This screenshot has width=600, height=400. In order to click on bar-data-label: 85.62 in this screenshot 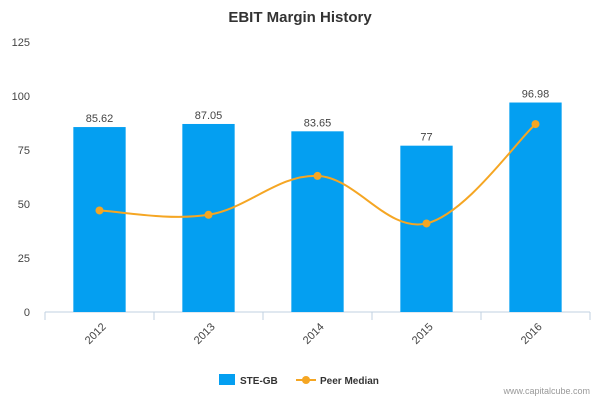, I will do `click(100, 119)`.